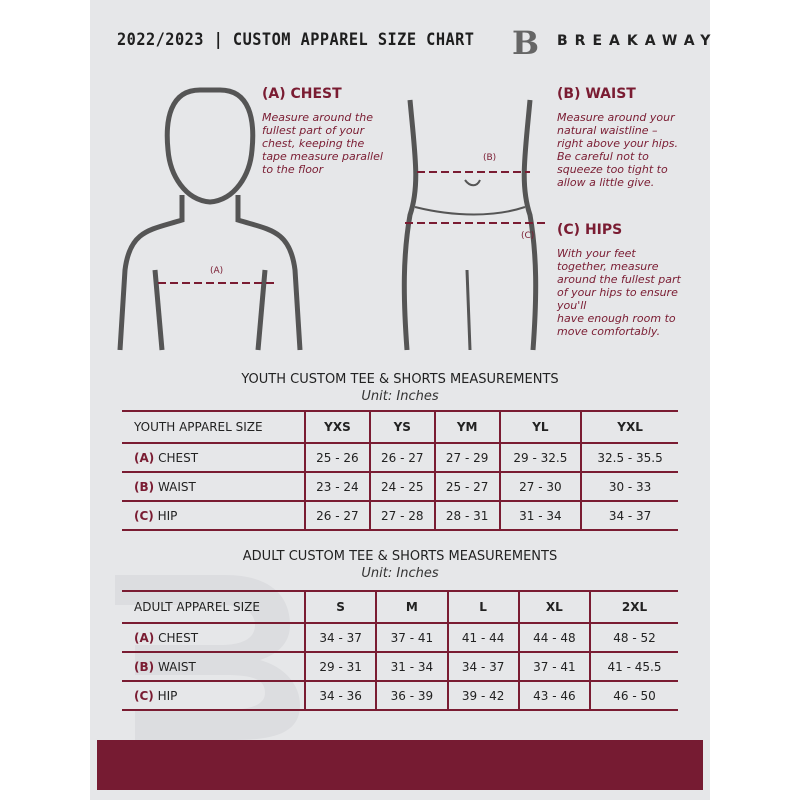  What do you see at coordinates (553, 637) in the screenshot?
I see `table-cell: 44 - 48` at bounding box center [553, 637].